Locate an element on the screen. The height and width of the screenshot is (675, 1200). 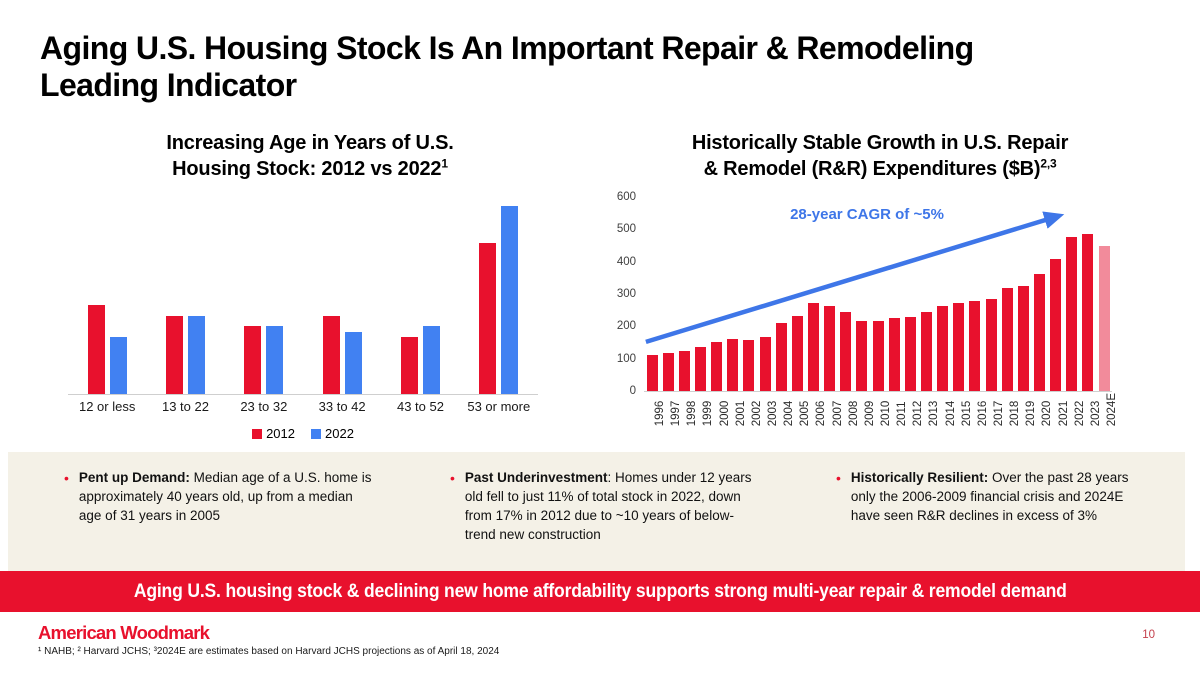
x-tick-2008: 2008 is located at coordinates (853, 413).